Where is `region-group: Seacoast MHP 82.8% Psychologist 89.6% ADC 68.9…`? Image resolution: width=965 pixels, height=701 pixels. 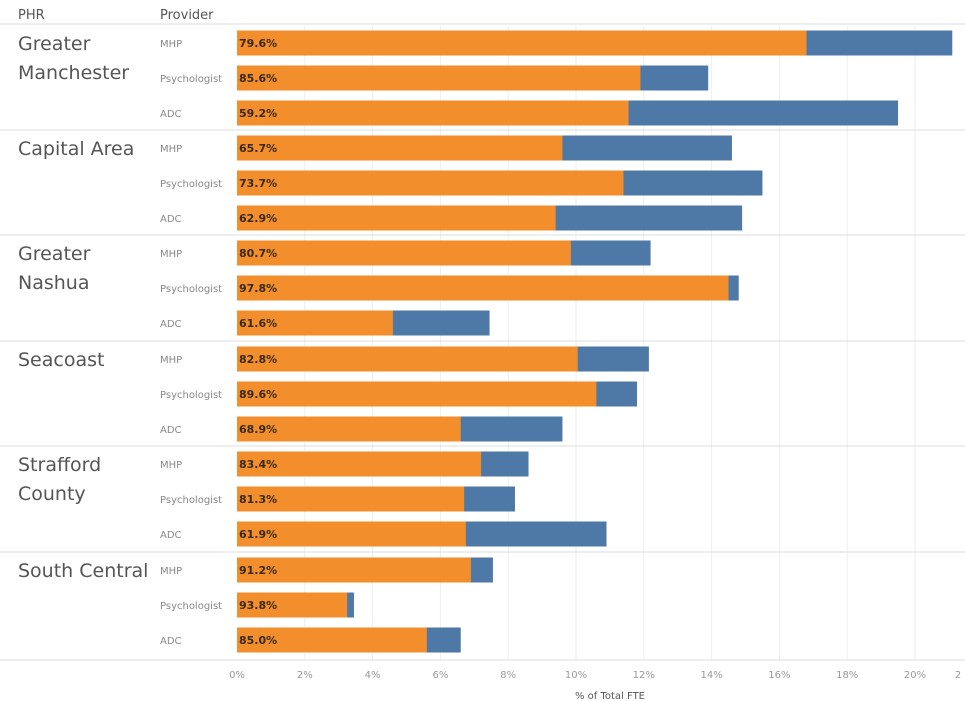
region-group: Seacoast MHP 82.8% Psychologist 89.6% ADC 68.9… is located at coordinates (482, 396).